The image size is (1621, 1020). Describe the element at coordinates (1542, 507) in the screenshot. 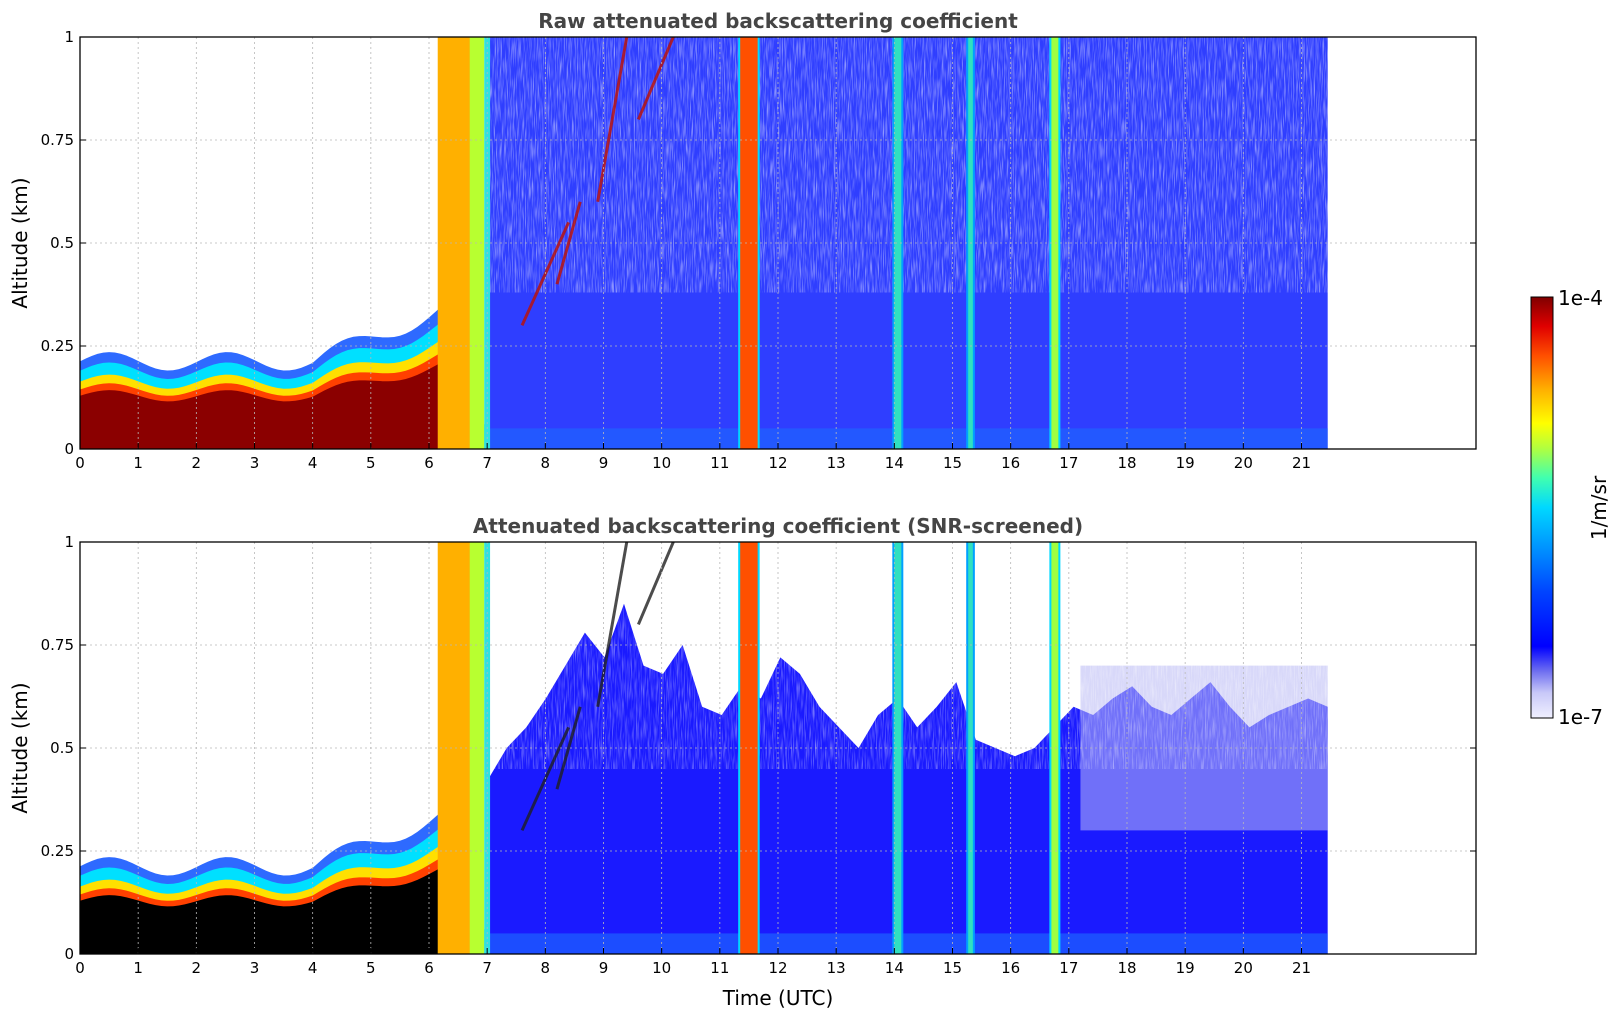

I see `colorbar-gradient` at that location.